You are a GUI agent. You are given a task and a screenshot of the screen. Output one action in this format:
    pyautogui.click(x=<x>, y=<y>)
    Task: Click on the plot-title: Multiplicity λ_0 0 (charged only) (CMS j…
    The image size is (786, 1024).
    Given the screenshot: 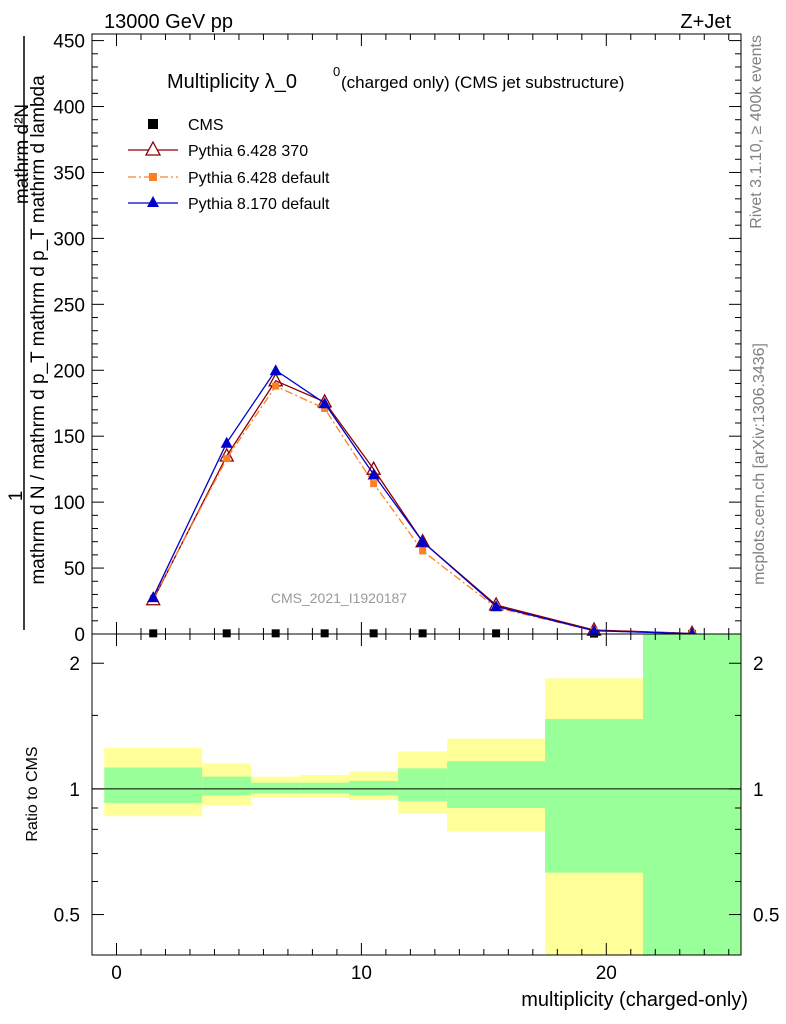 What is the action you would take?
    pyautogui.click(x=395, y=78)
    